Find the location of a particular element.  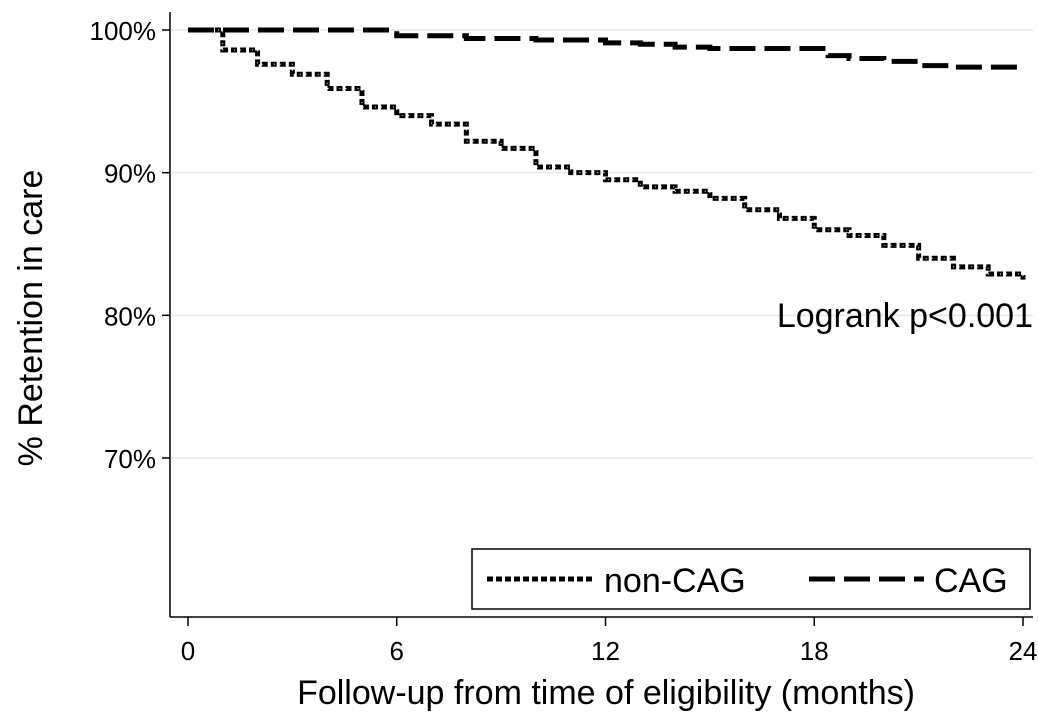

legend-label-non-cag: non-CAG is located at coordinates (675, 581).